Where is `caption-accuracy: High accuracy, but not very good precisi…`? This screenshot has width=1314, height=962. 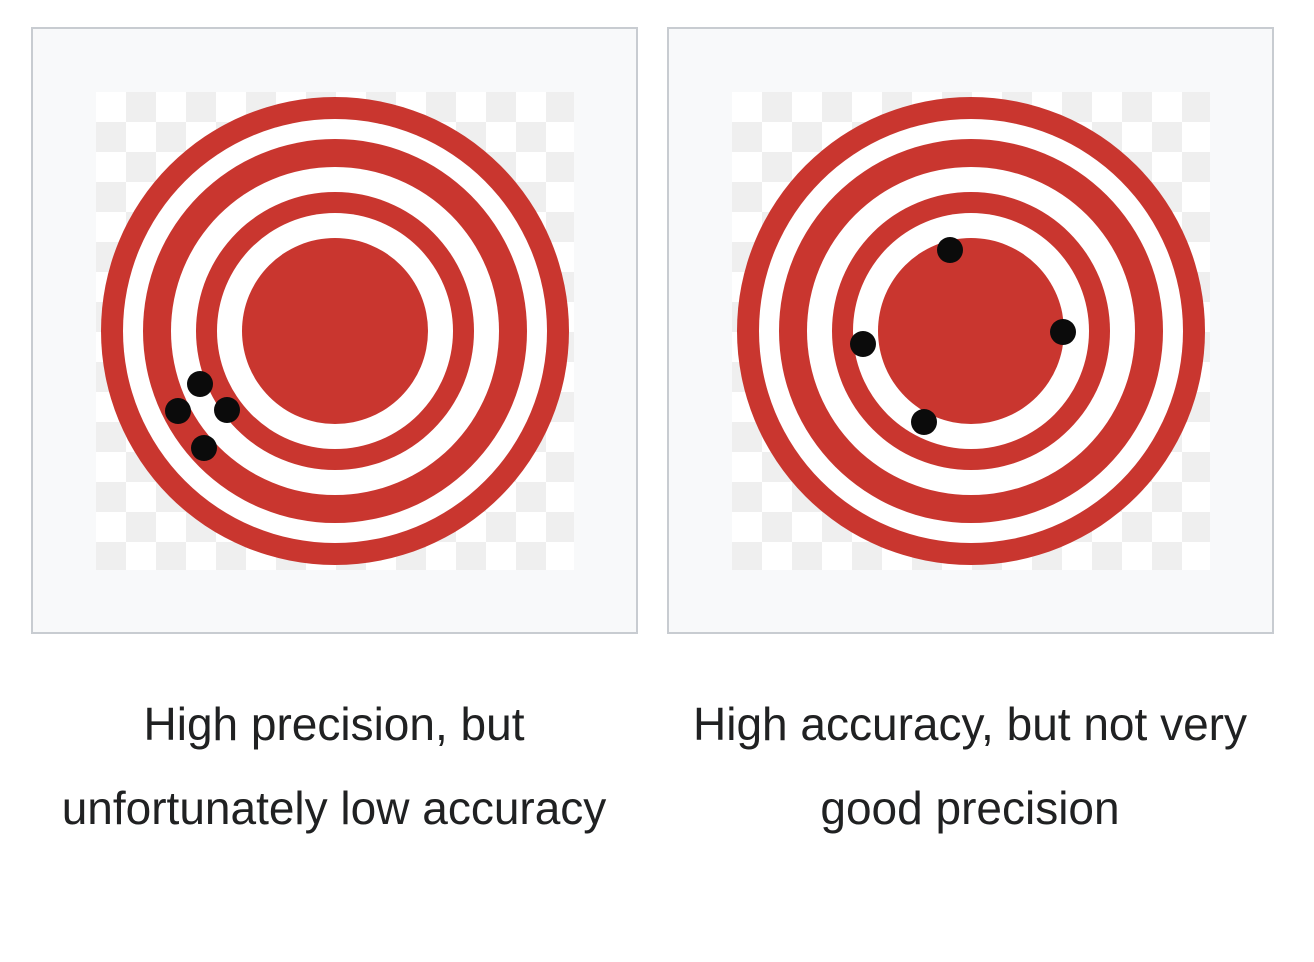 caption-accuracy: High accuracy, but not very good precisi… is located at coordinates (970, 766).